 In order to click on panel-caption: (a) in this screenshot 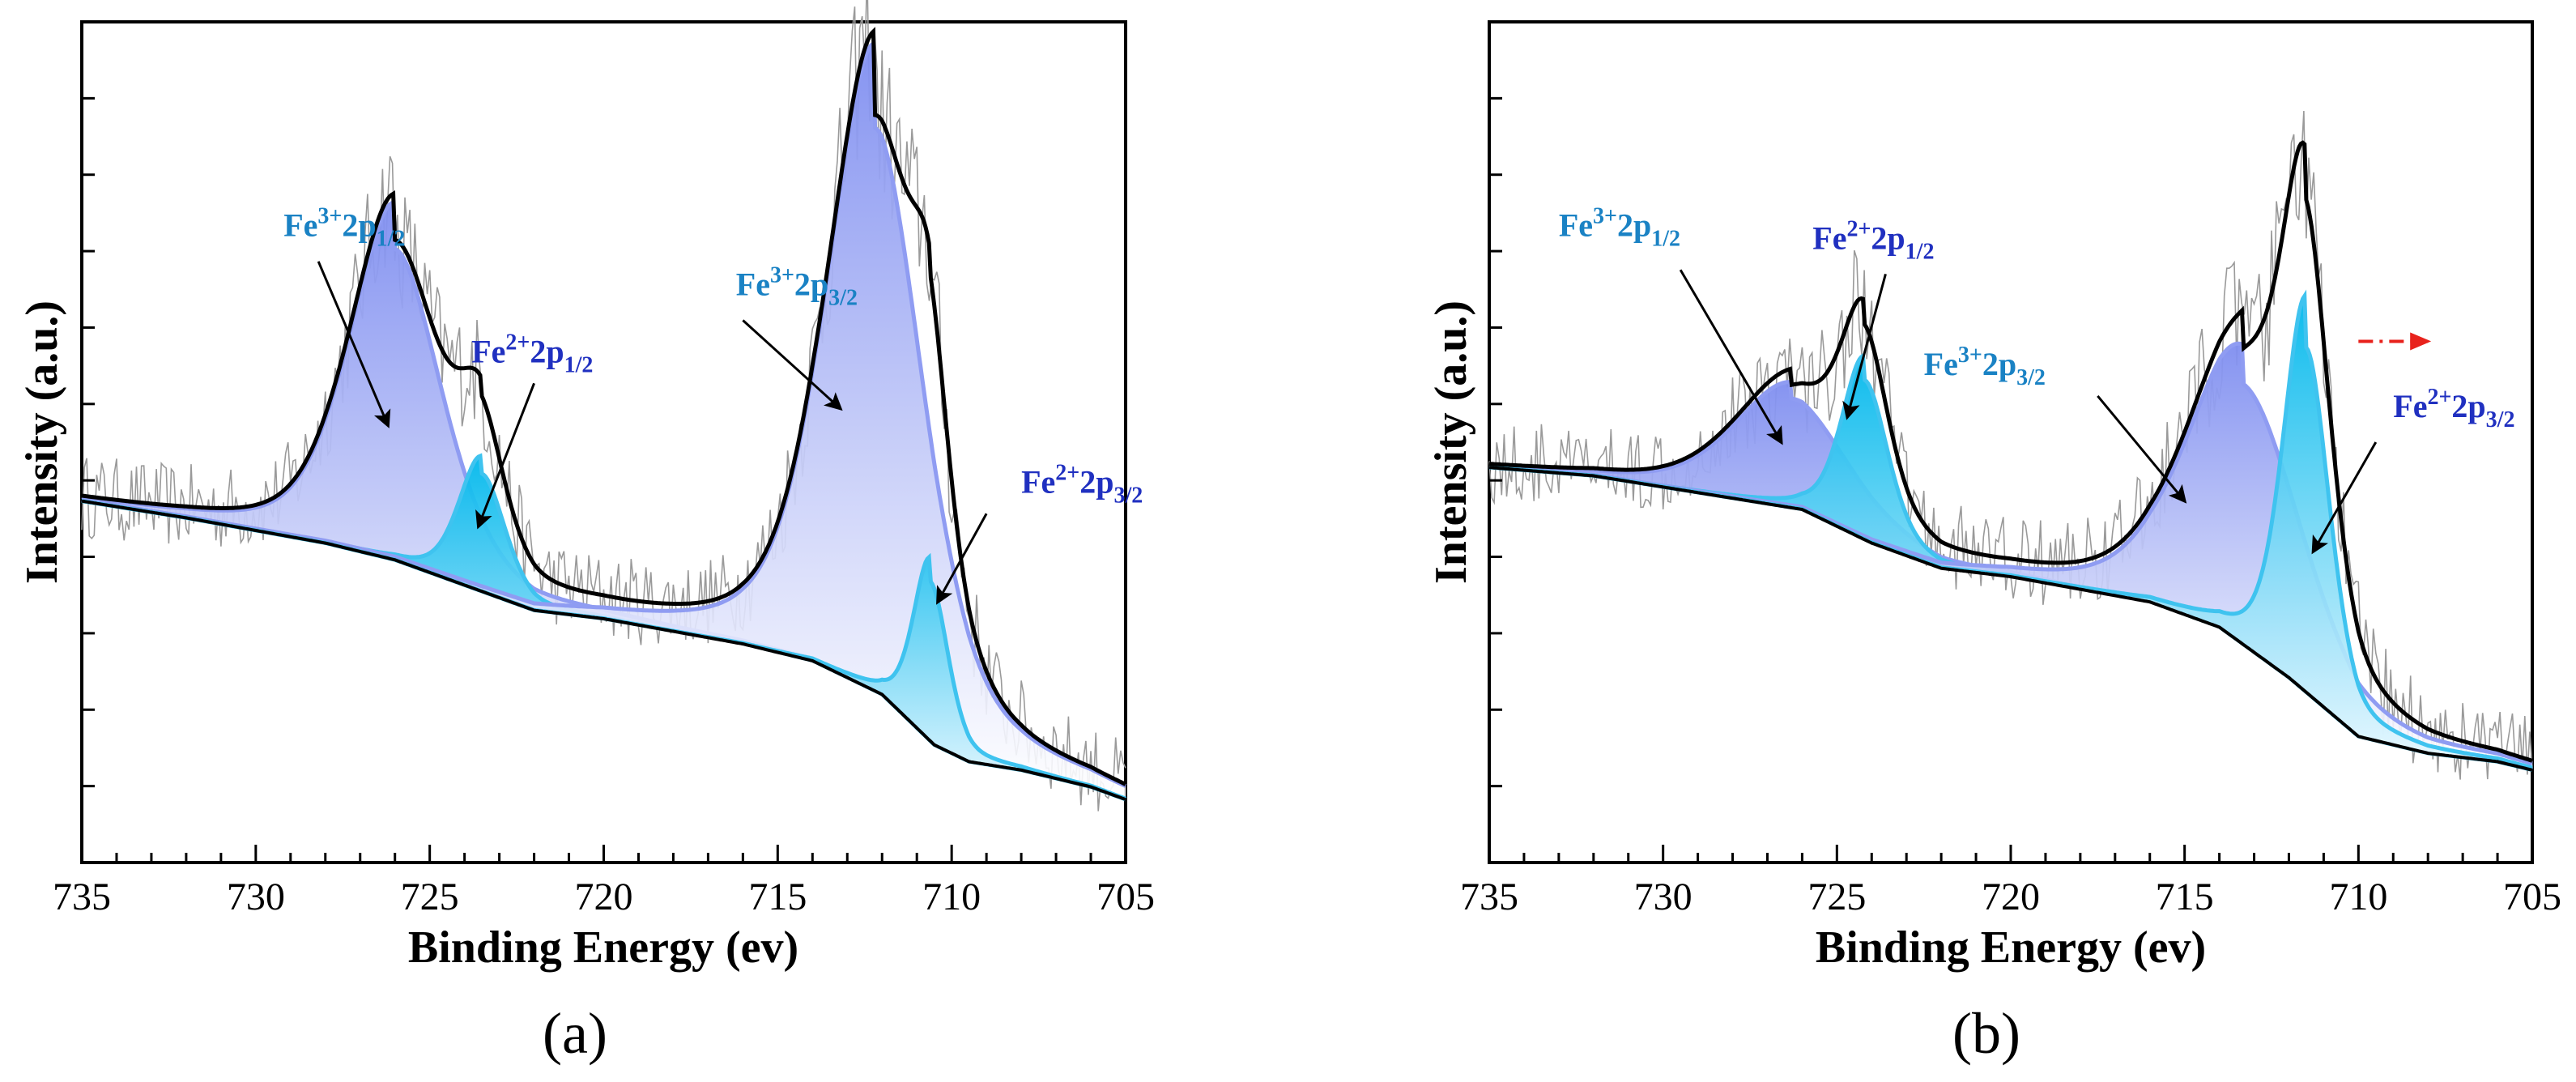, I will do `click(575, 1033)`.